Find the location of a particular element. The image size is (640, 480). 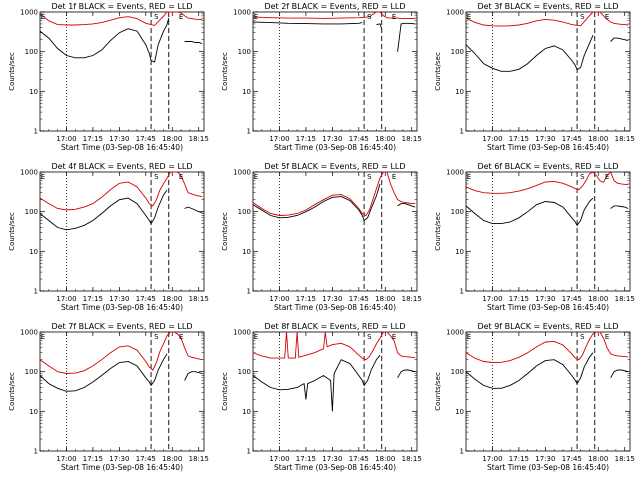

panel-title: Det 8f BLACK = Events, RED = LLD is located at coordinates (334, 326).